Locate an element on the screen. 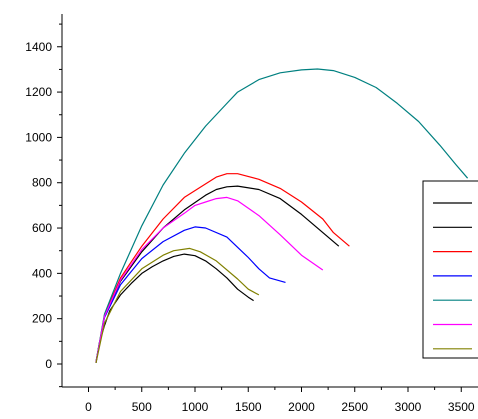 The height and width of the screenshot is (419, 478). y-tick-label: 400 is located at coordinates (42, 273).